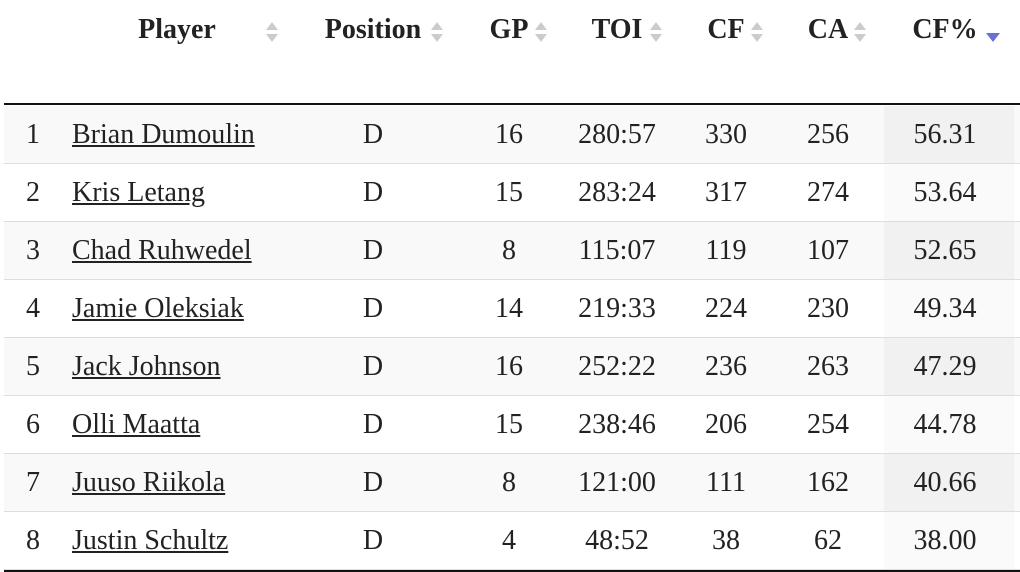  I want to click on stat-cell: 254, so click(828, 424).